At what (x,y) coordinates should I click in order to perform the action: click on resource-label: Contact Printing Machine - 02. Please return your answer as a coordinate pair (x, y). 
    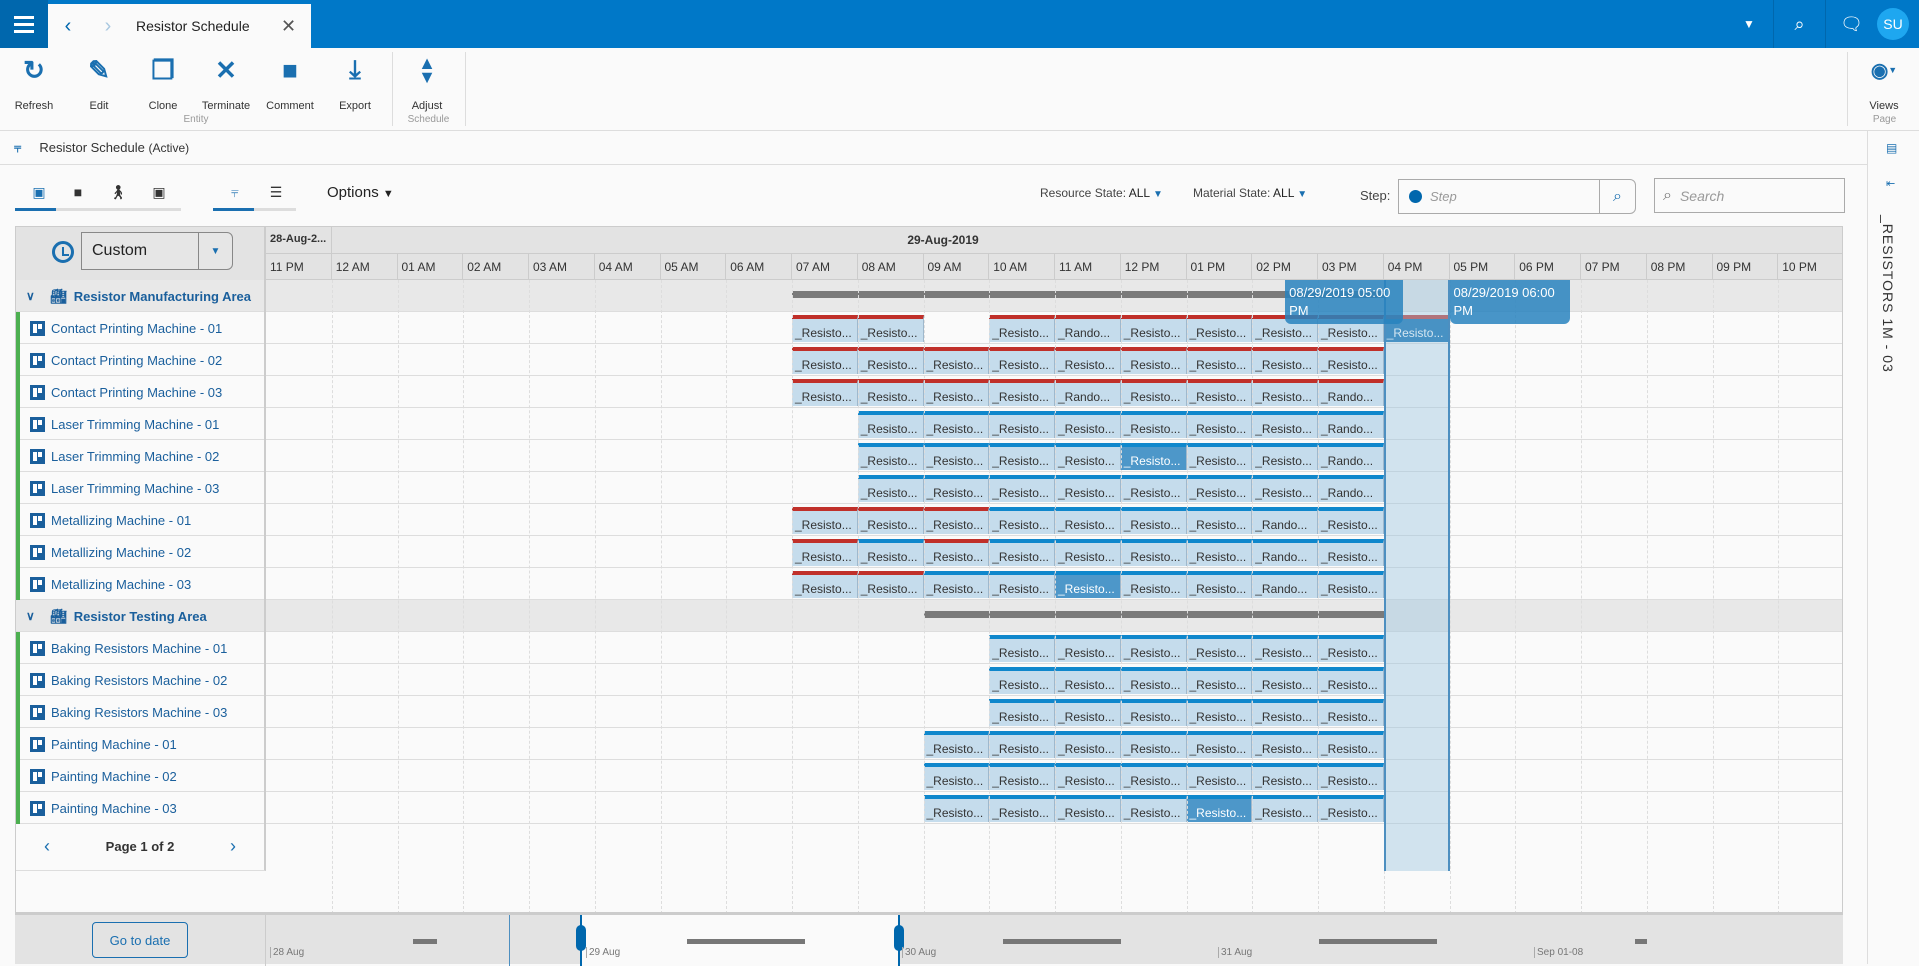
    Looking at the image, I should click on (141, 360).